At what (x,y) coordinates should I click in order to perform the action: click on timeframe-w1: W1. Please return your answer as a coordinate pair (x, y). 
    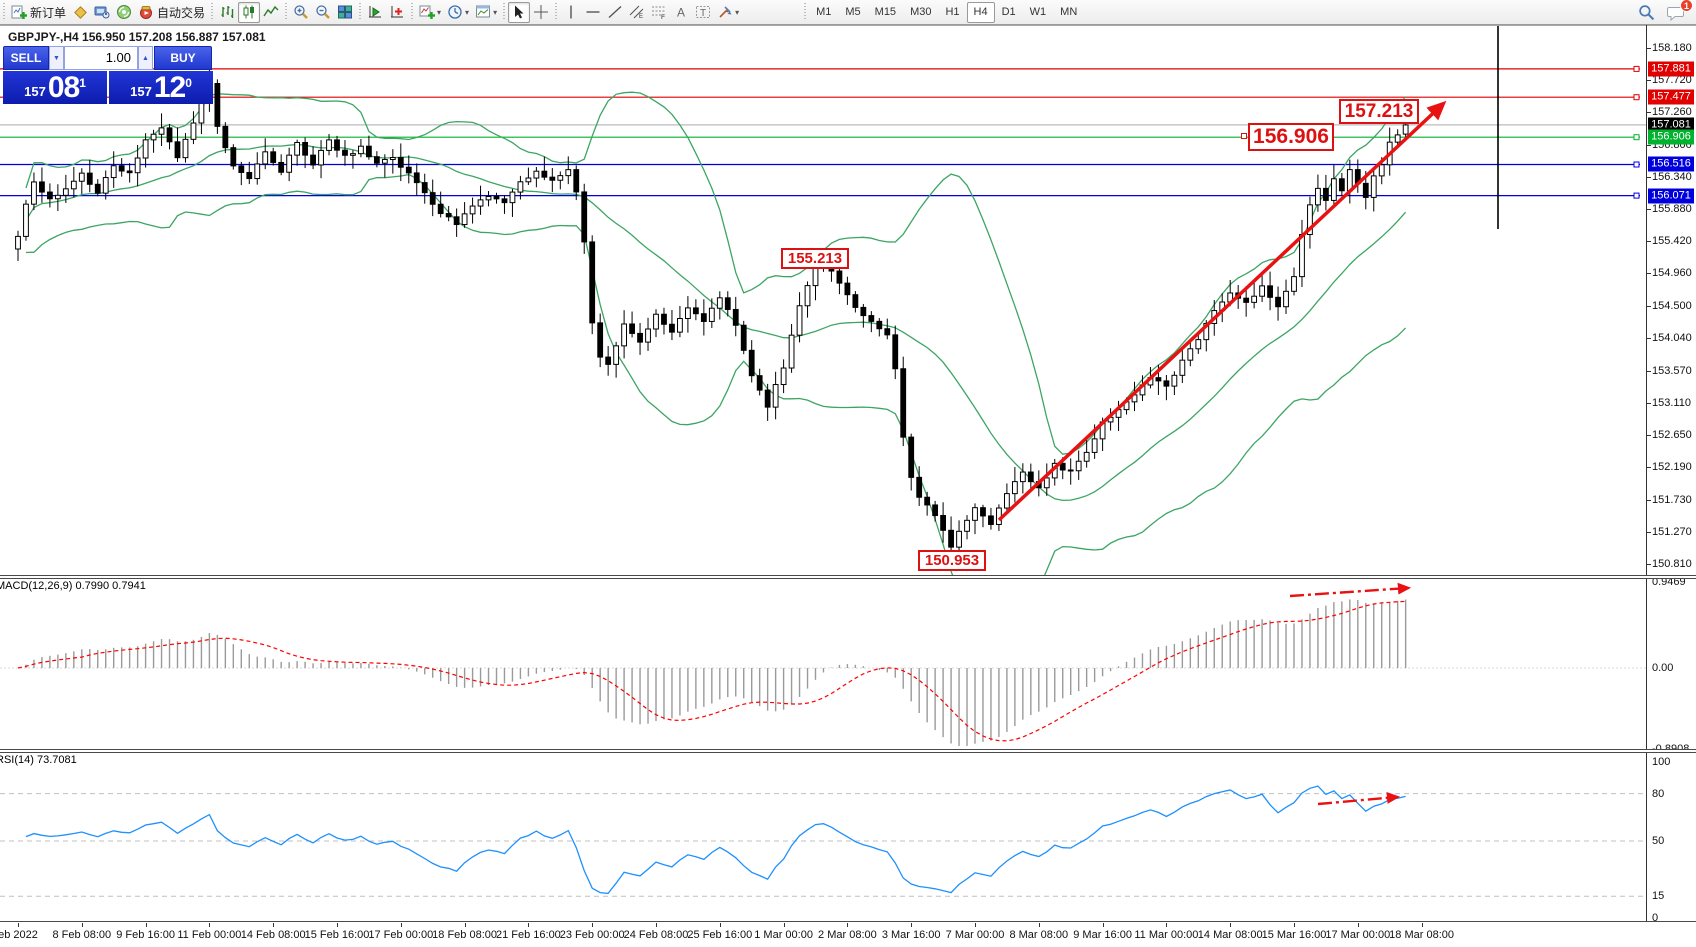
    Looking at the image, I should click on (1038, 12).